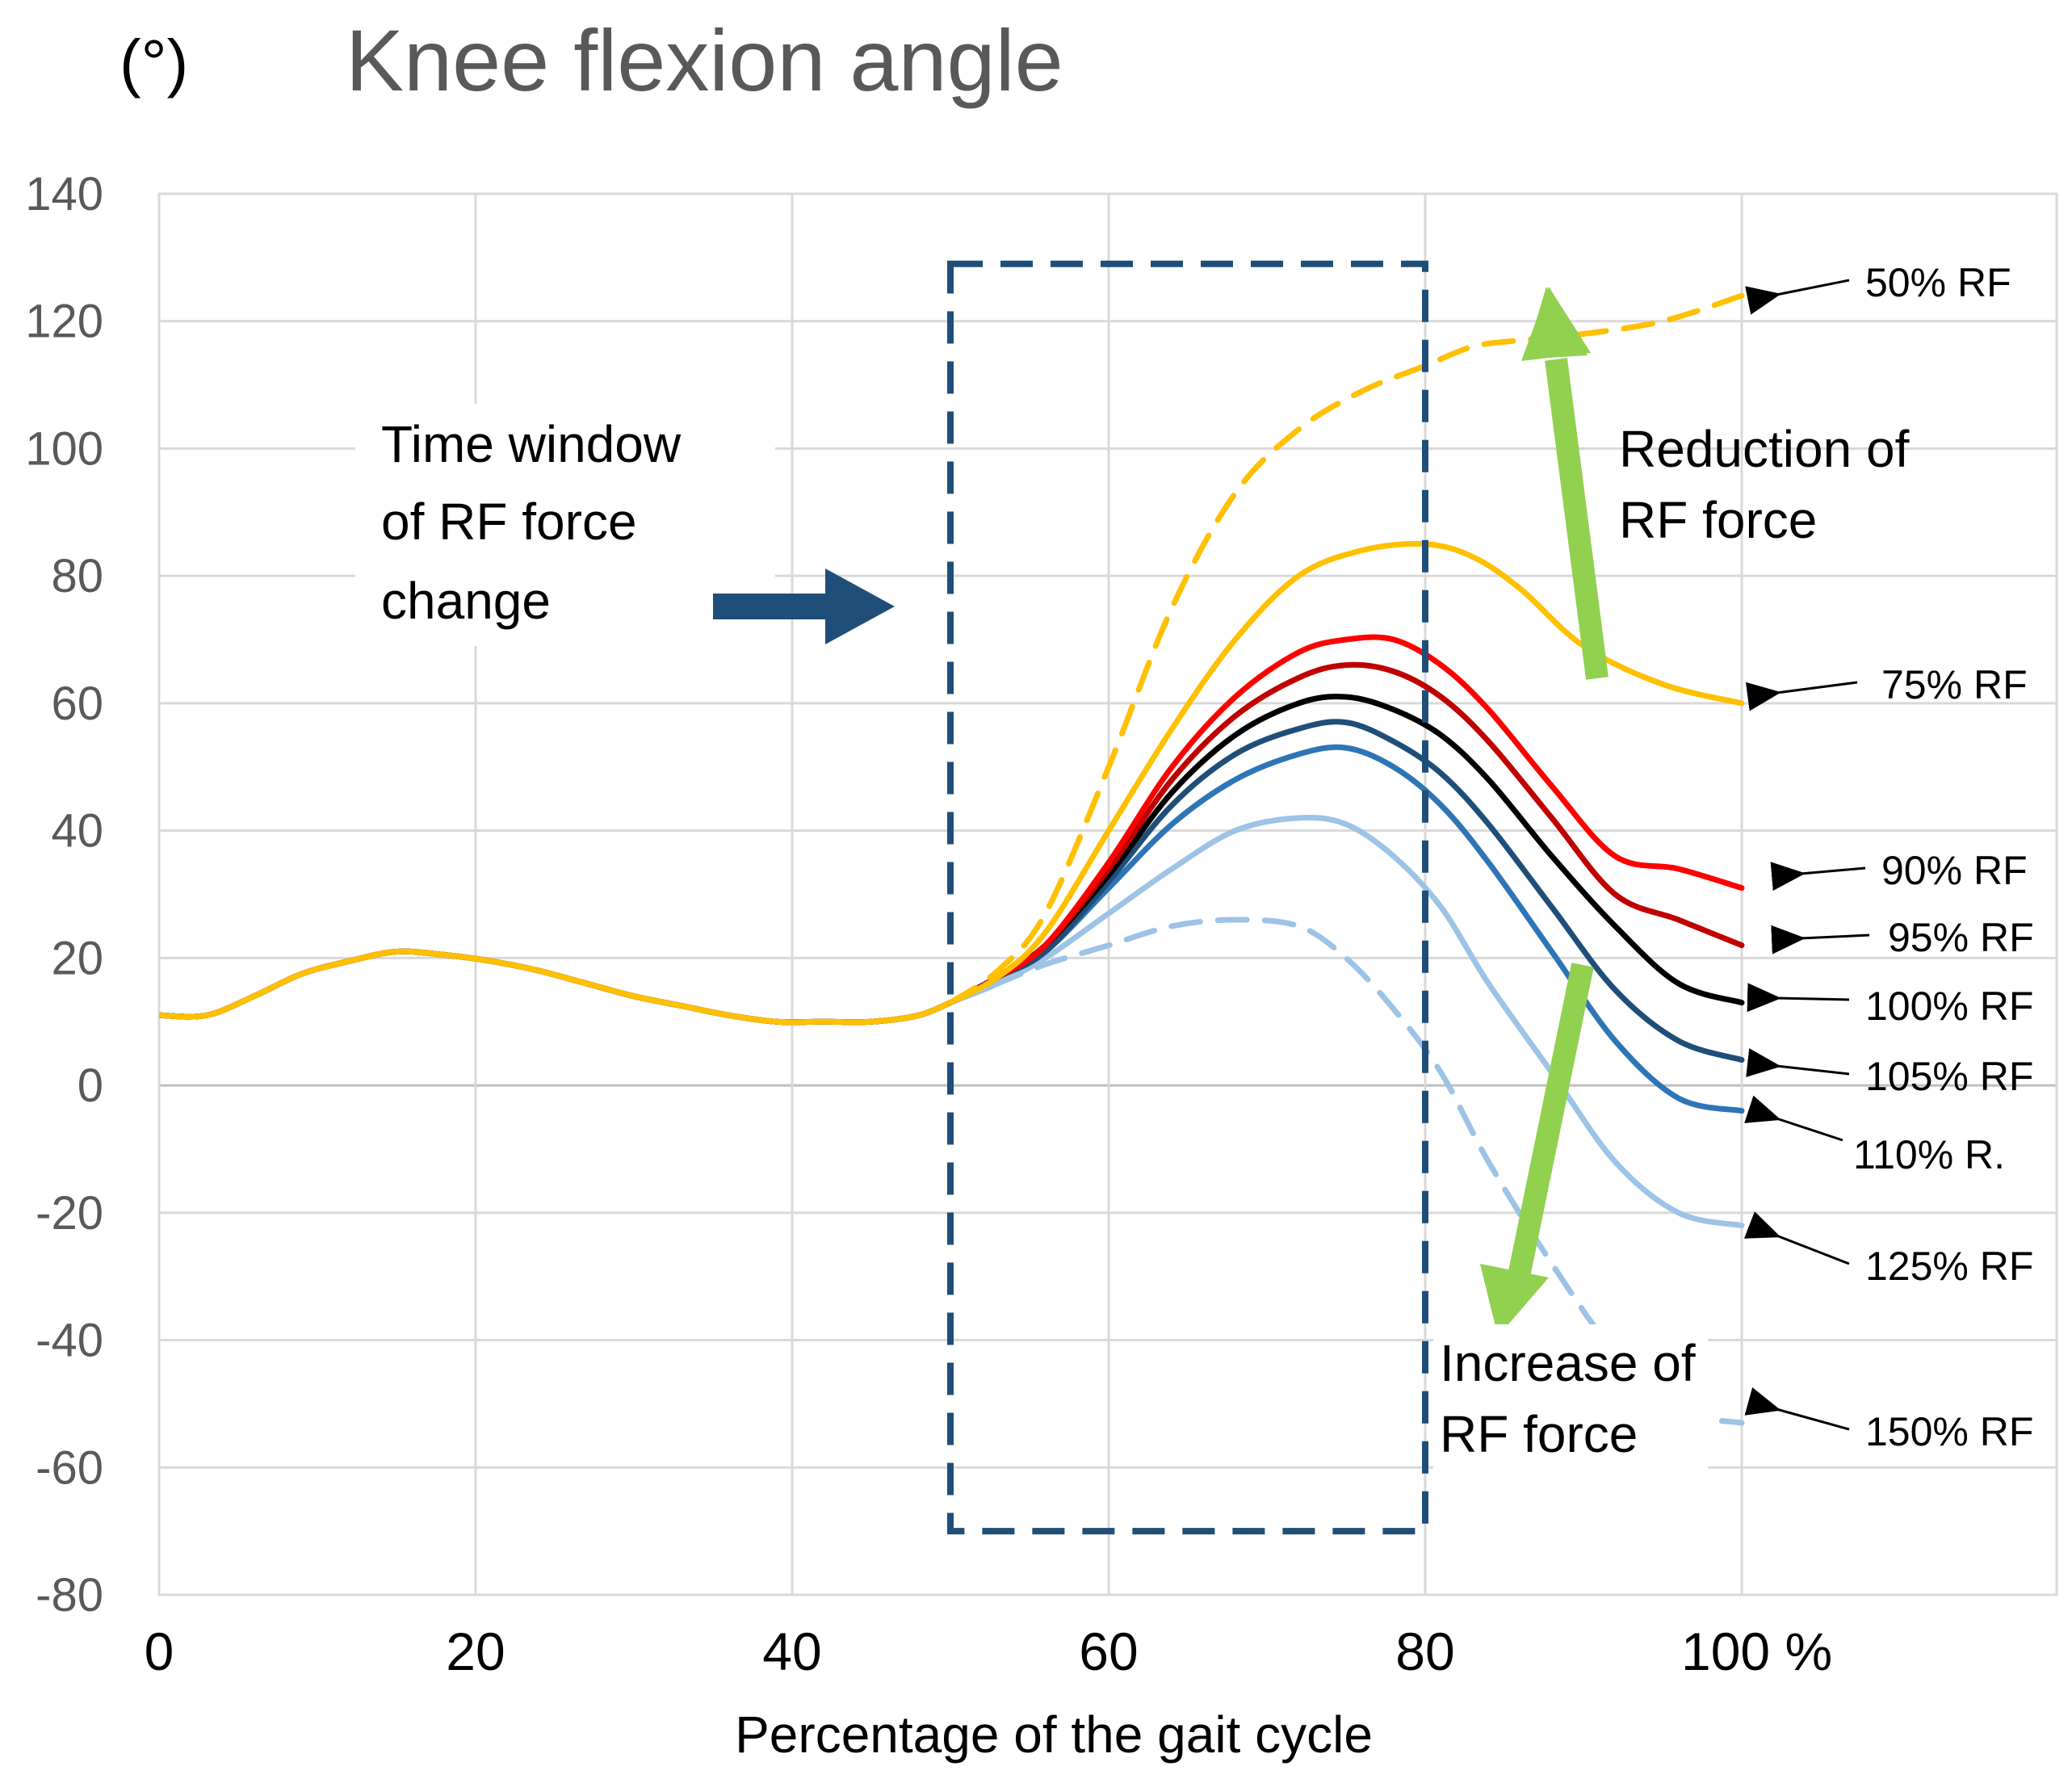 The image size is (2072, 1783). What do you see at coordinates (1565, 483) in the screenshot?
I see `reduction-arrow` at bounding box center [1565, 483].